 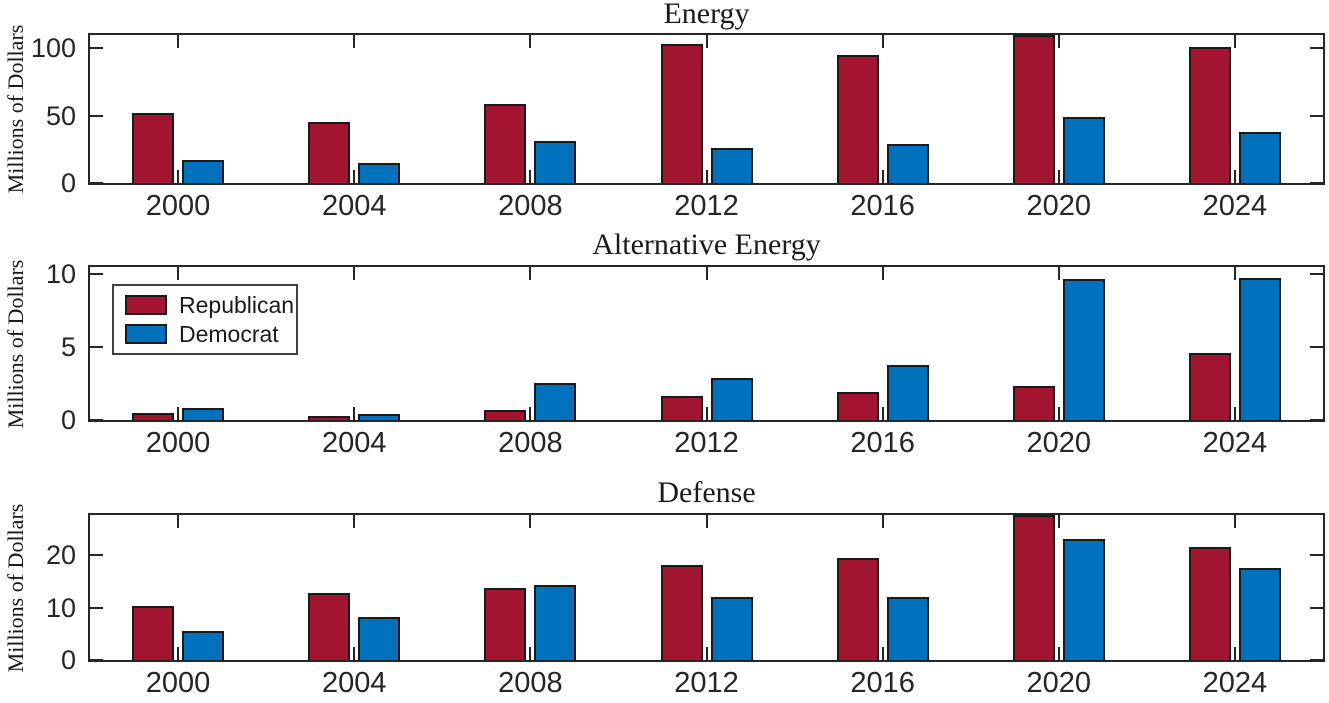 I want to click on legend-label-republican: Republican, so click(x=237, y=305).